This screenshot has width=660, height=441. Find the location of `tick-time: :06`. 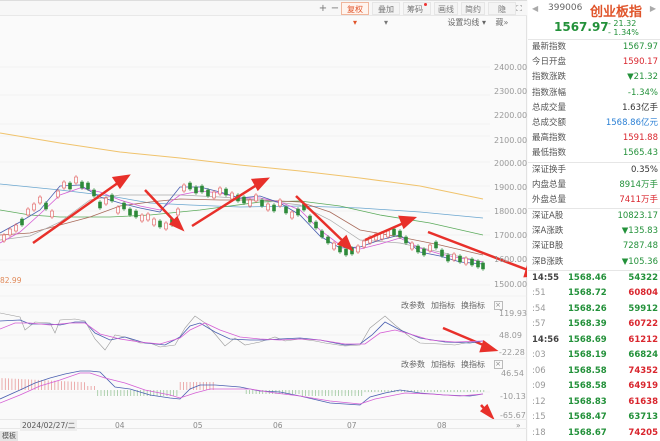

tick-time: :06 is located at coordinates (539, 370).